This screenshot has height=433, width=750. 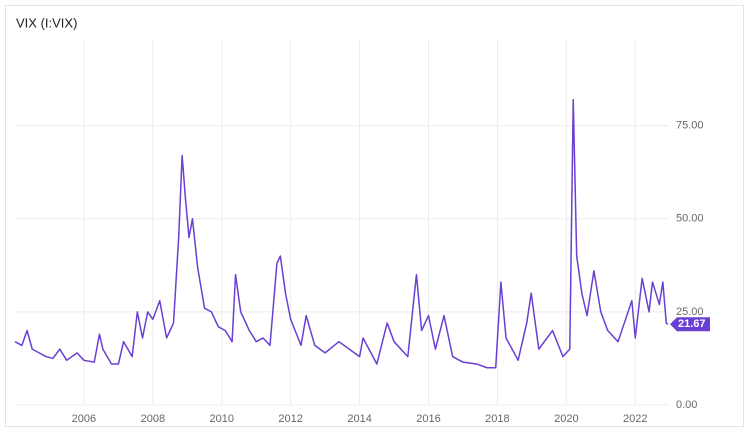 I want to click on x-tick-label: 2016, so click(x=428, y=419).